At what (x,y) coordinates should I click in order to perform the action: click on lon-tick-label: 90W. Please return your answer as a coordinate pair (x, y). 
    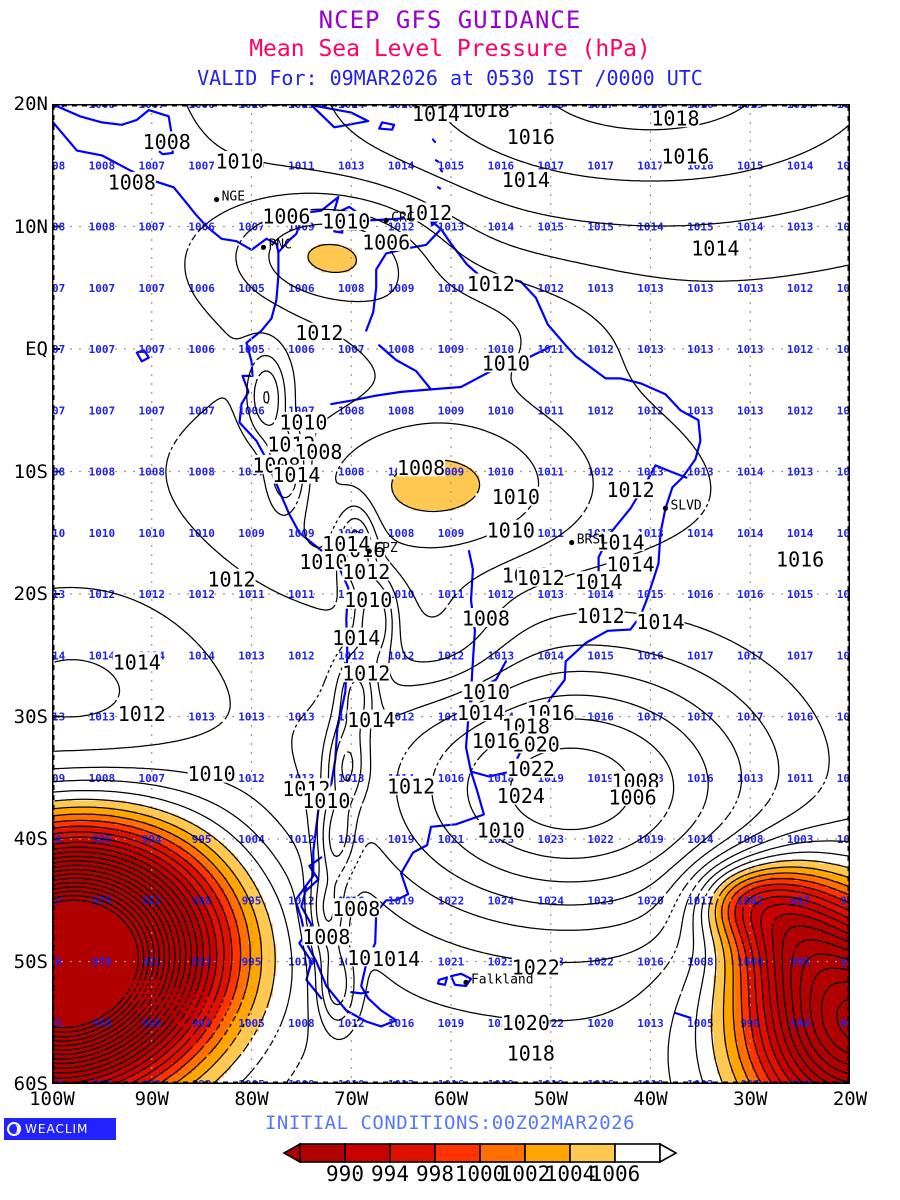
    Looking at the image, I should click on (151, 1099).